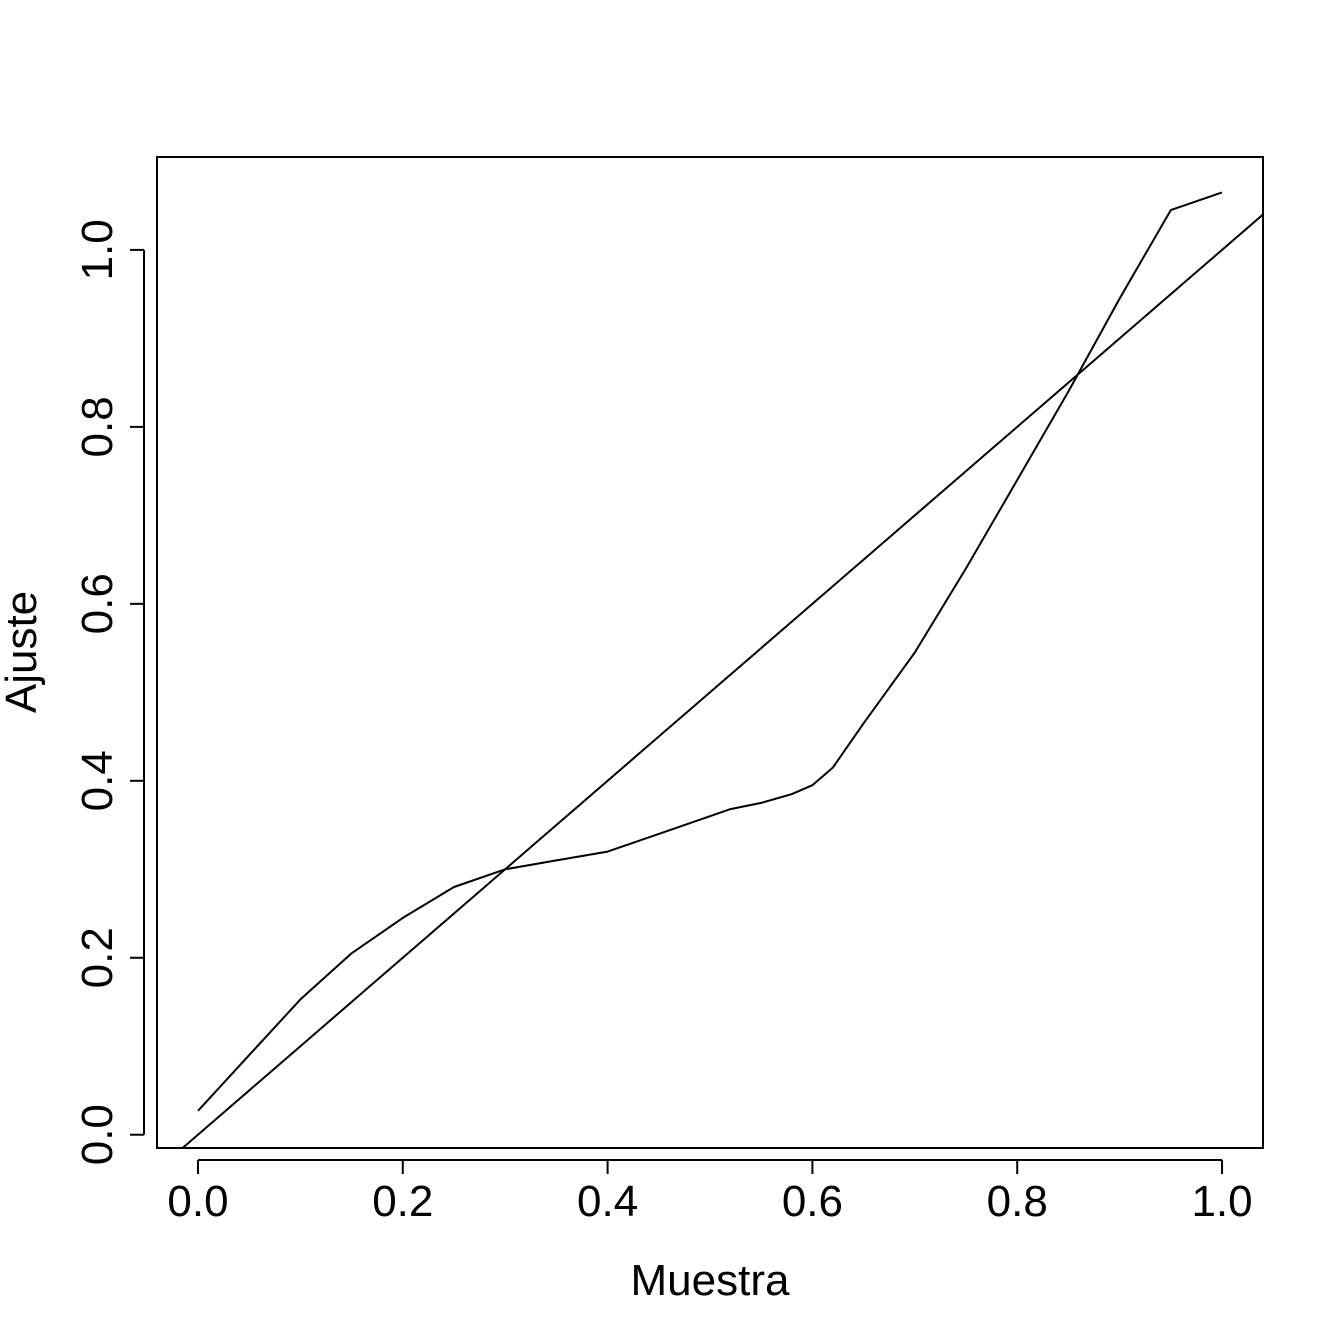 This screenshot has height=1344, width=1344. What do you see at coordinates (109, 692) in the screenshot?
I see `y-axis: 0.0 0.2 0.4 0.6 0.8 1.0` at bounding box center [109, 692].